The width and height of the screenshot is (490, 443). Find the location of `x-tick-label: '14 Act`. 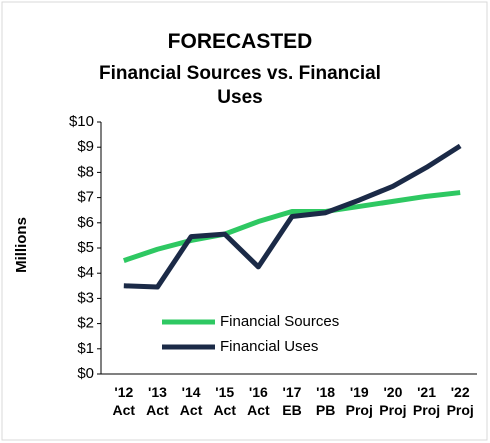

x-tick-label: '14 Act is located at coordinates (191, 401).